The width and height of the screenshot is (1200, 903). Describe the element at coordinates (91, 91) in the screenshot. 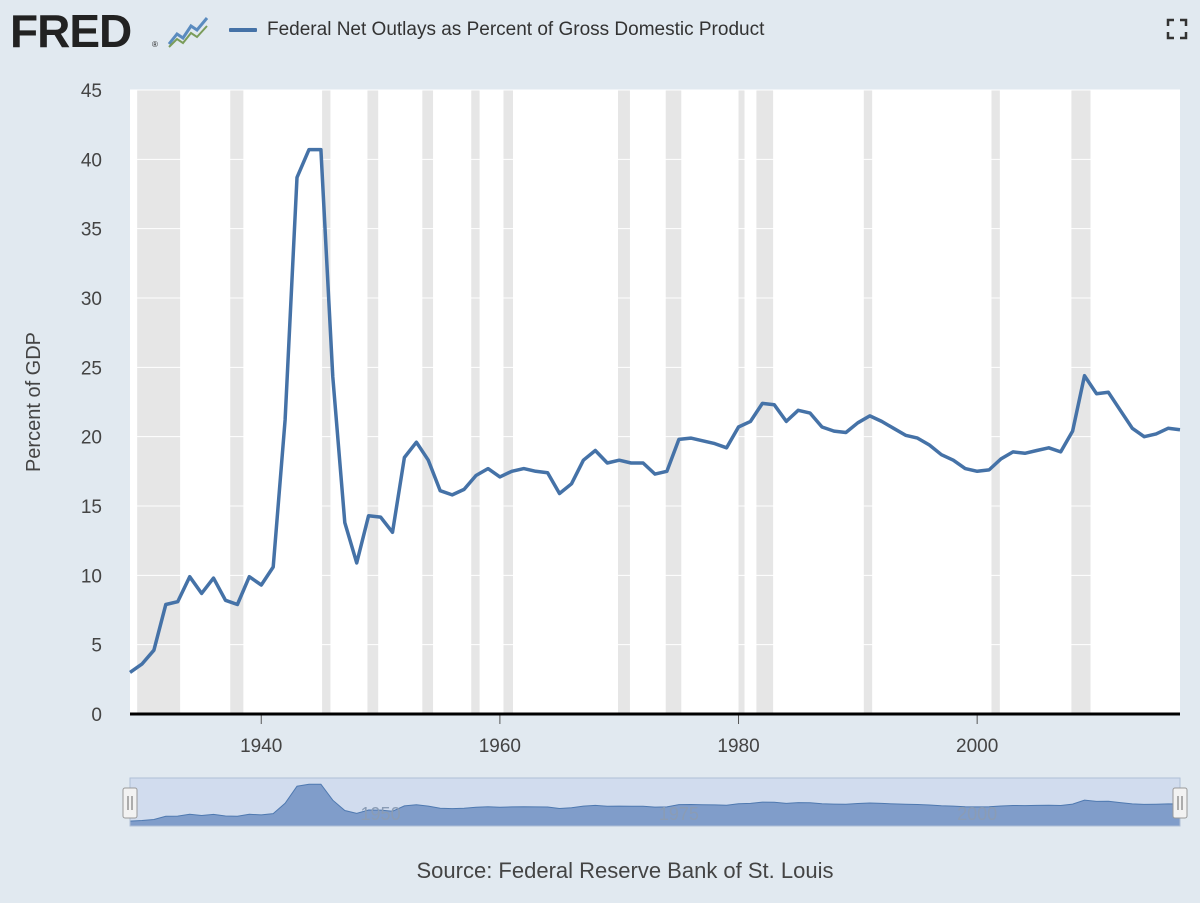

I see `y-tick-label: 45` at that location.